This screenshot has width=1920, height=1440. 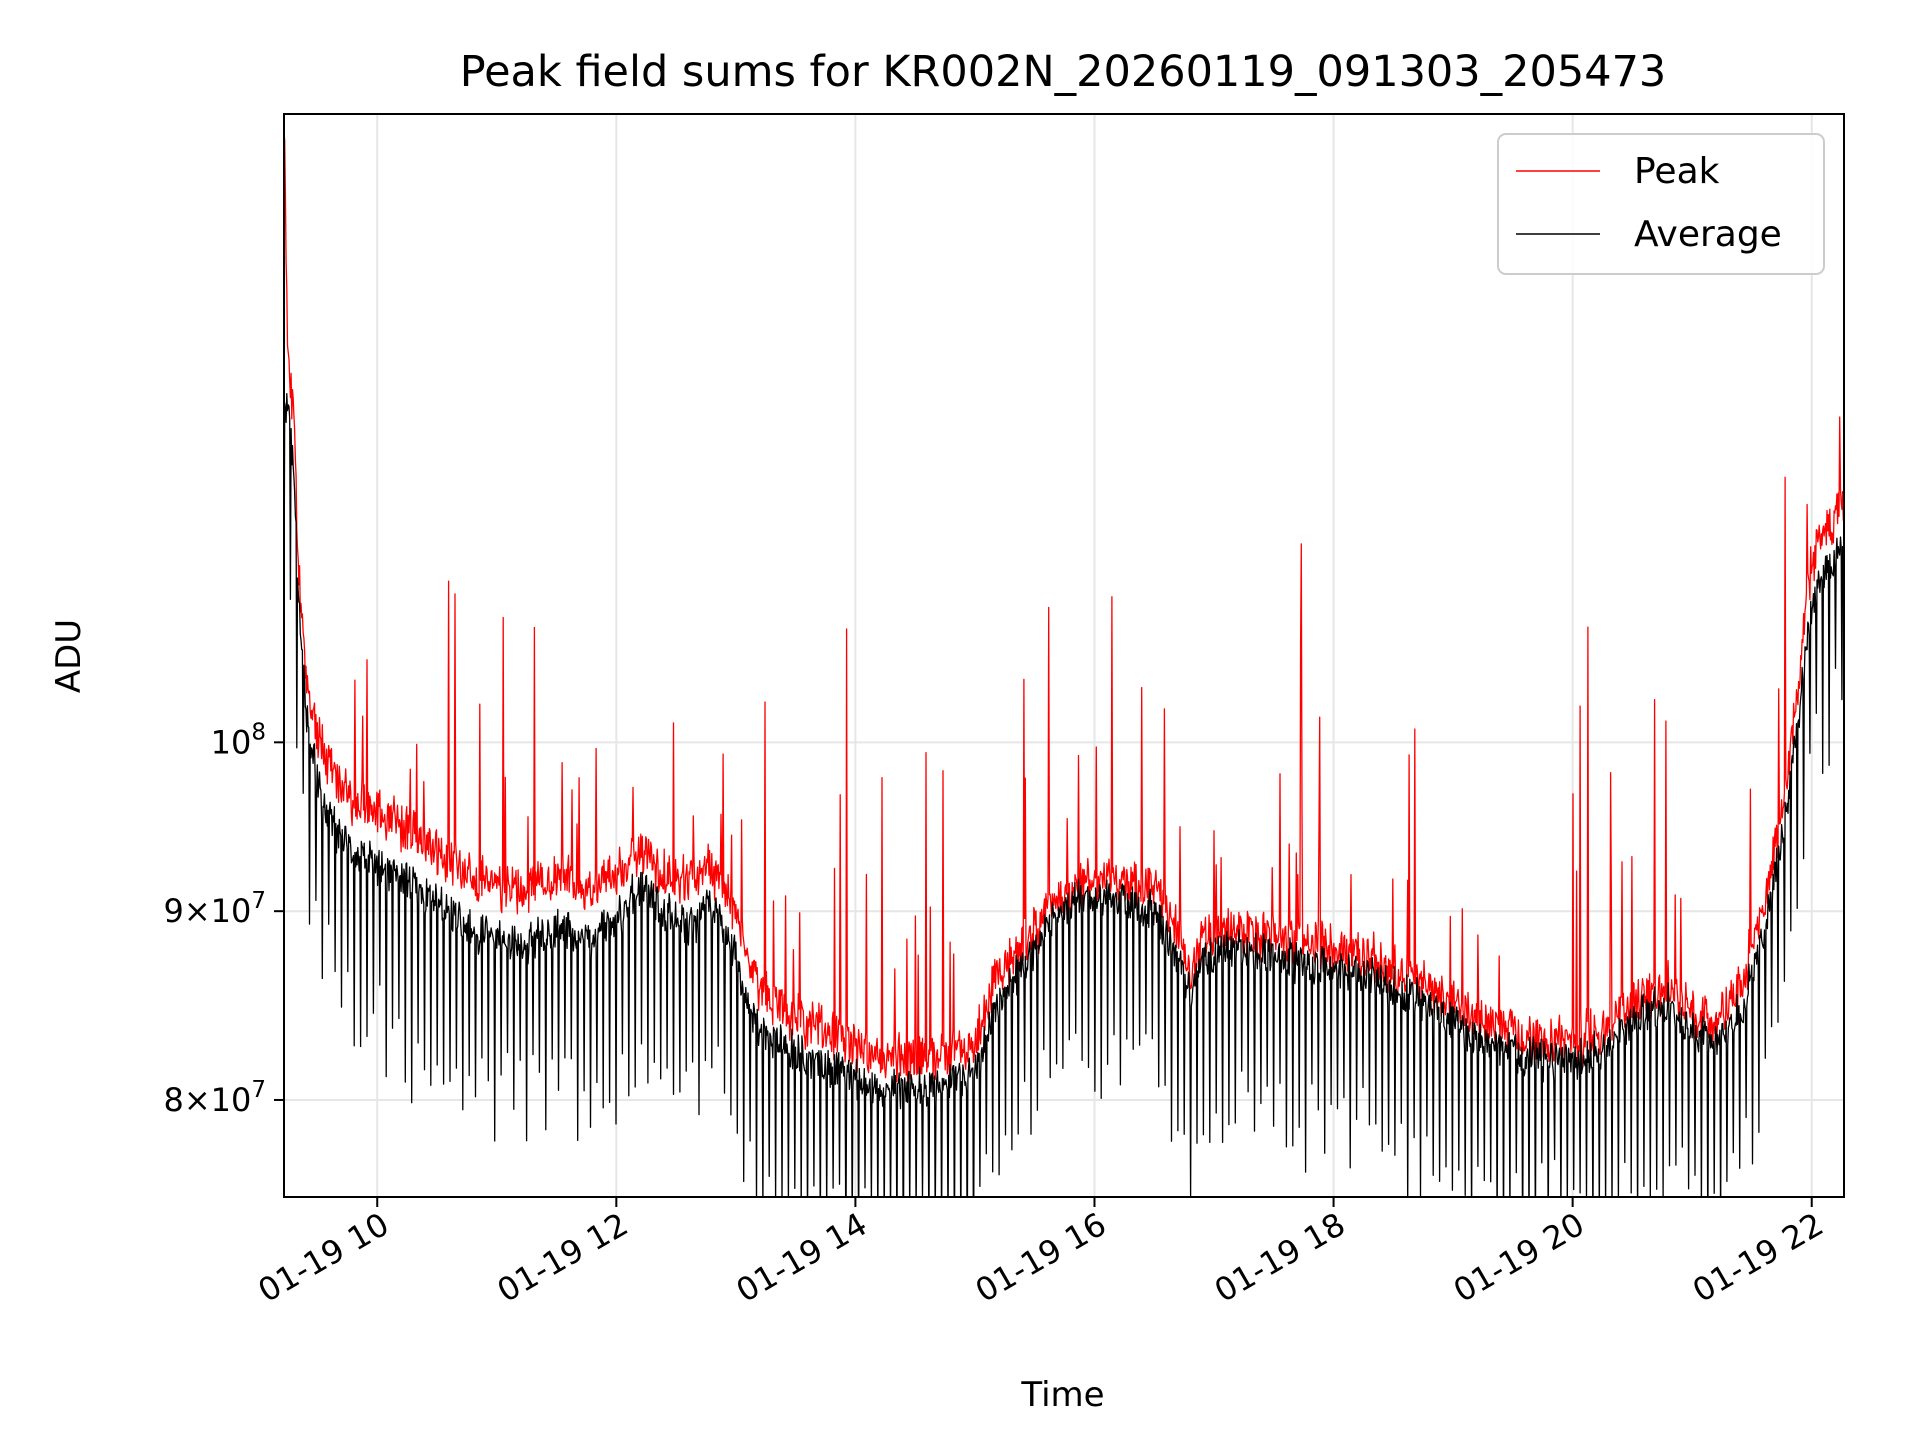 I want to click on y-tick-label: 108, so click(x=238, y=740).